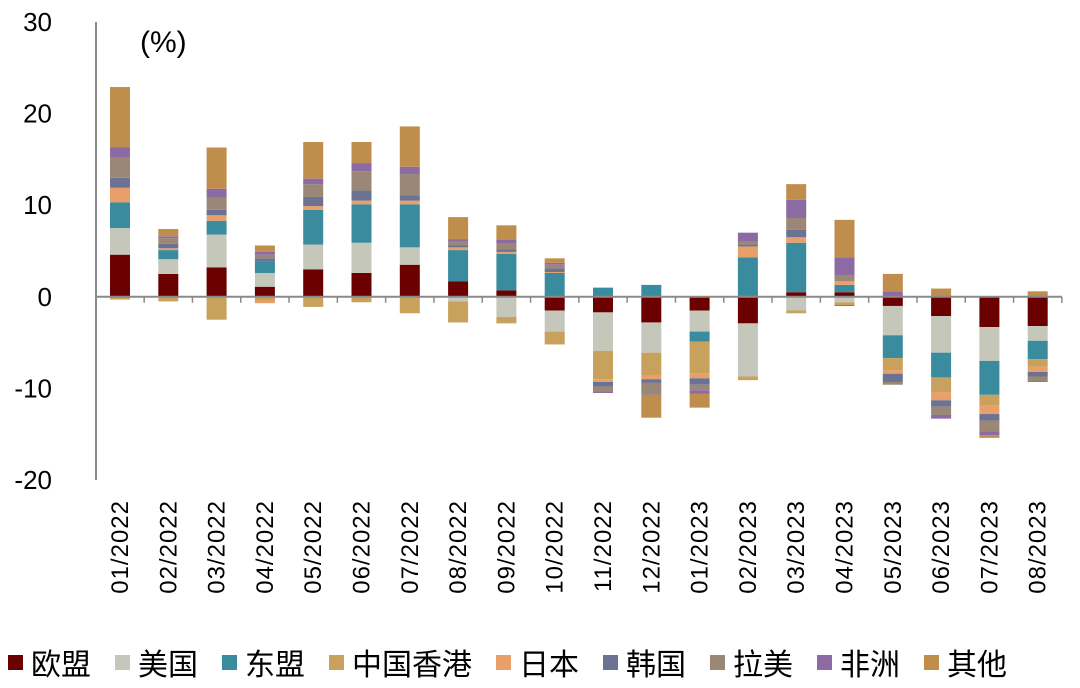  I want to click on legend-item: 美国, so click(156, 662).